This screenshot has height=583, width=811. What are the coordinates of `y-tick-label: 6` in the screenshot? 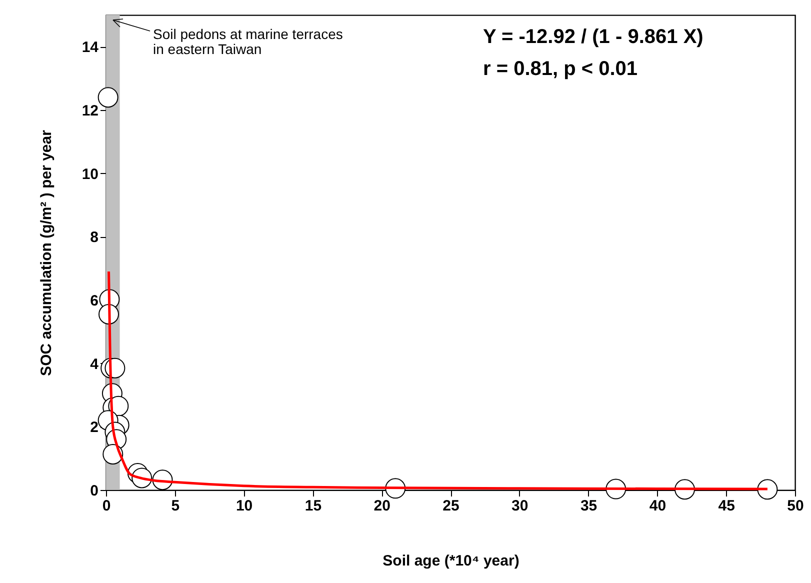 It's located at (94, 301).